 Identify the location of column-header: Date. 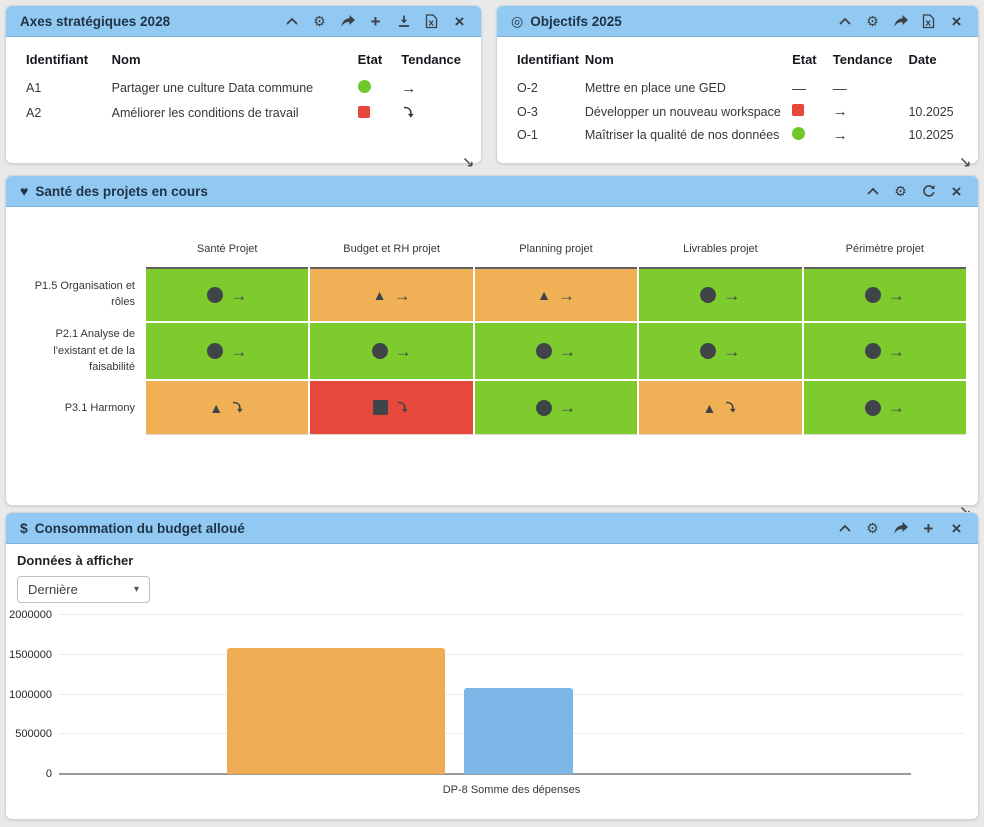
(922, 59).